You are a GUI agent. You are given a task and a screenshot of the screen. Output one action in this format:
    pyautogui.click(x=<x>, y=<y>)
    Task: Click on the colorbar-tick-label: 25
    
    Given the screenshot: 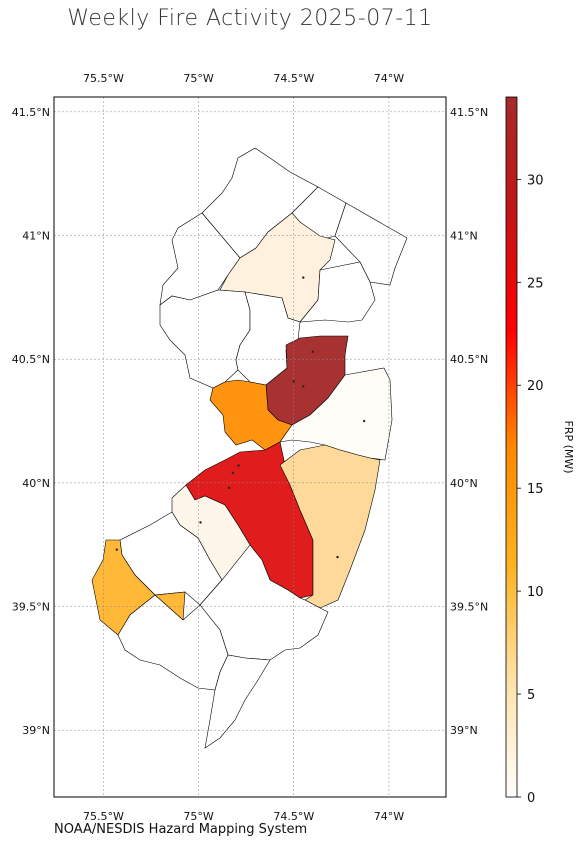 What is the action you would take?
    pyautogui.click(x=535, y=283)
    